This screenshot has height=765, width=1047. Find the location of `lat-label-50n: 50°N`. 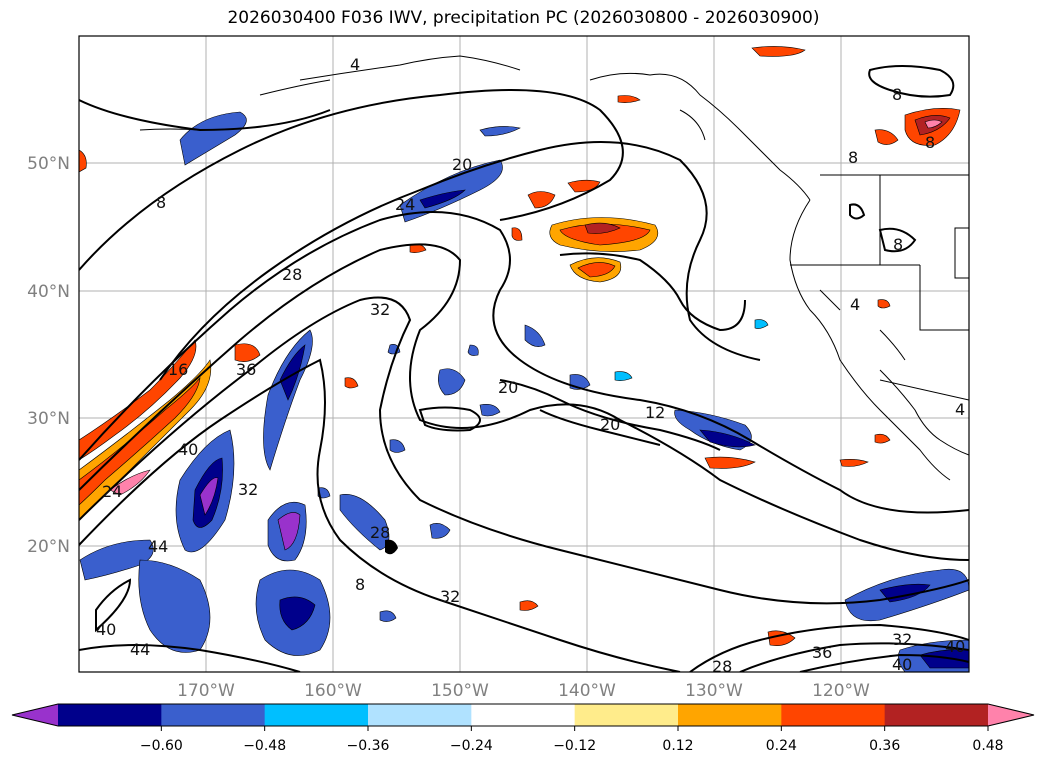

lat-label-50n: 50°N is located at coordinates (48, 164).